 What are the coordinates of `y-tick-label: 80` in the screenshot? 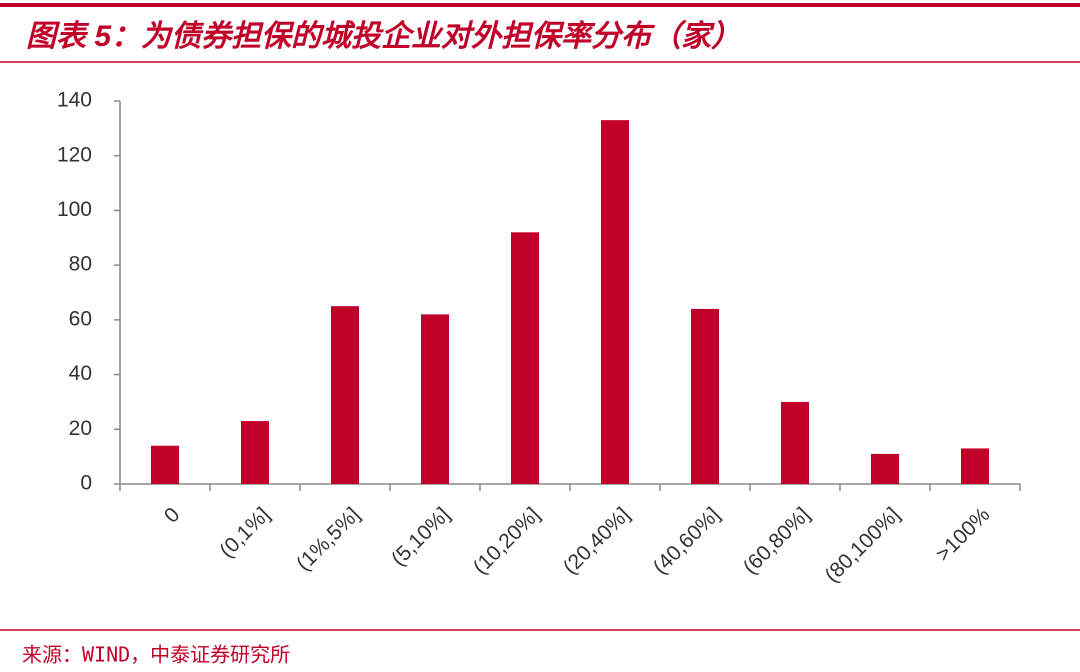 It's located at (80, 264).